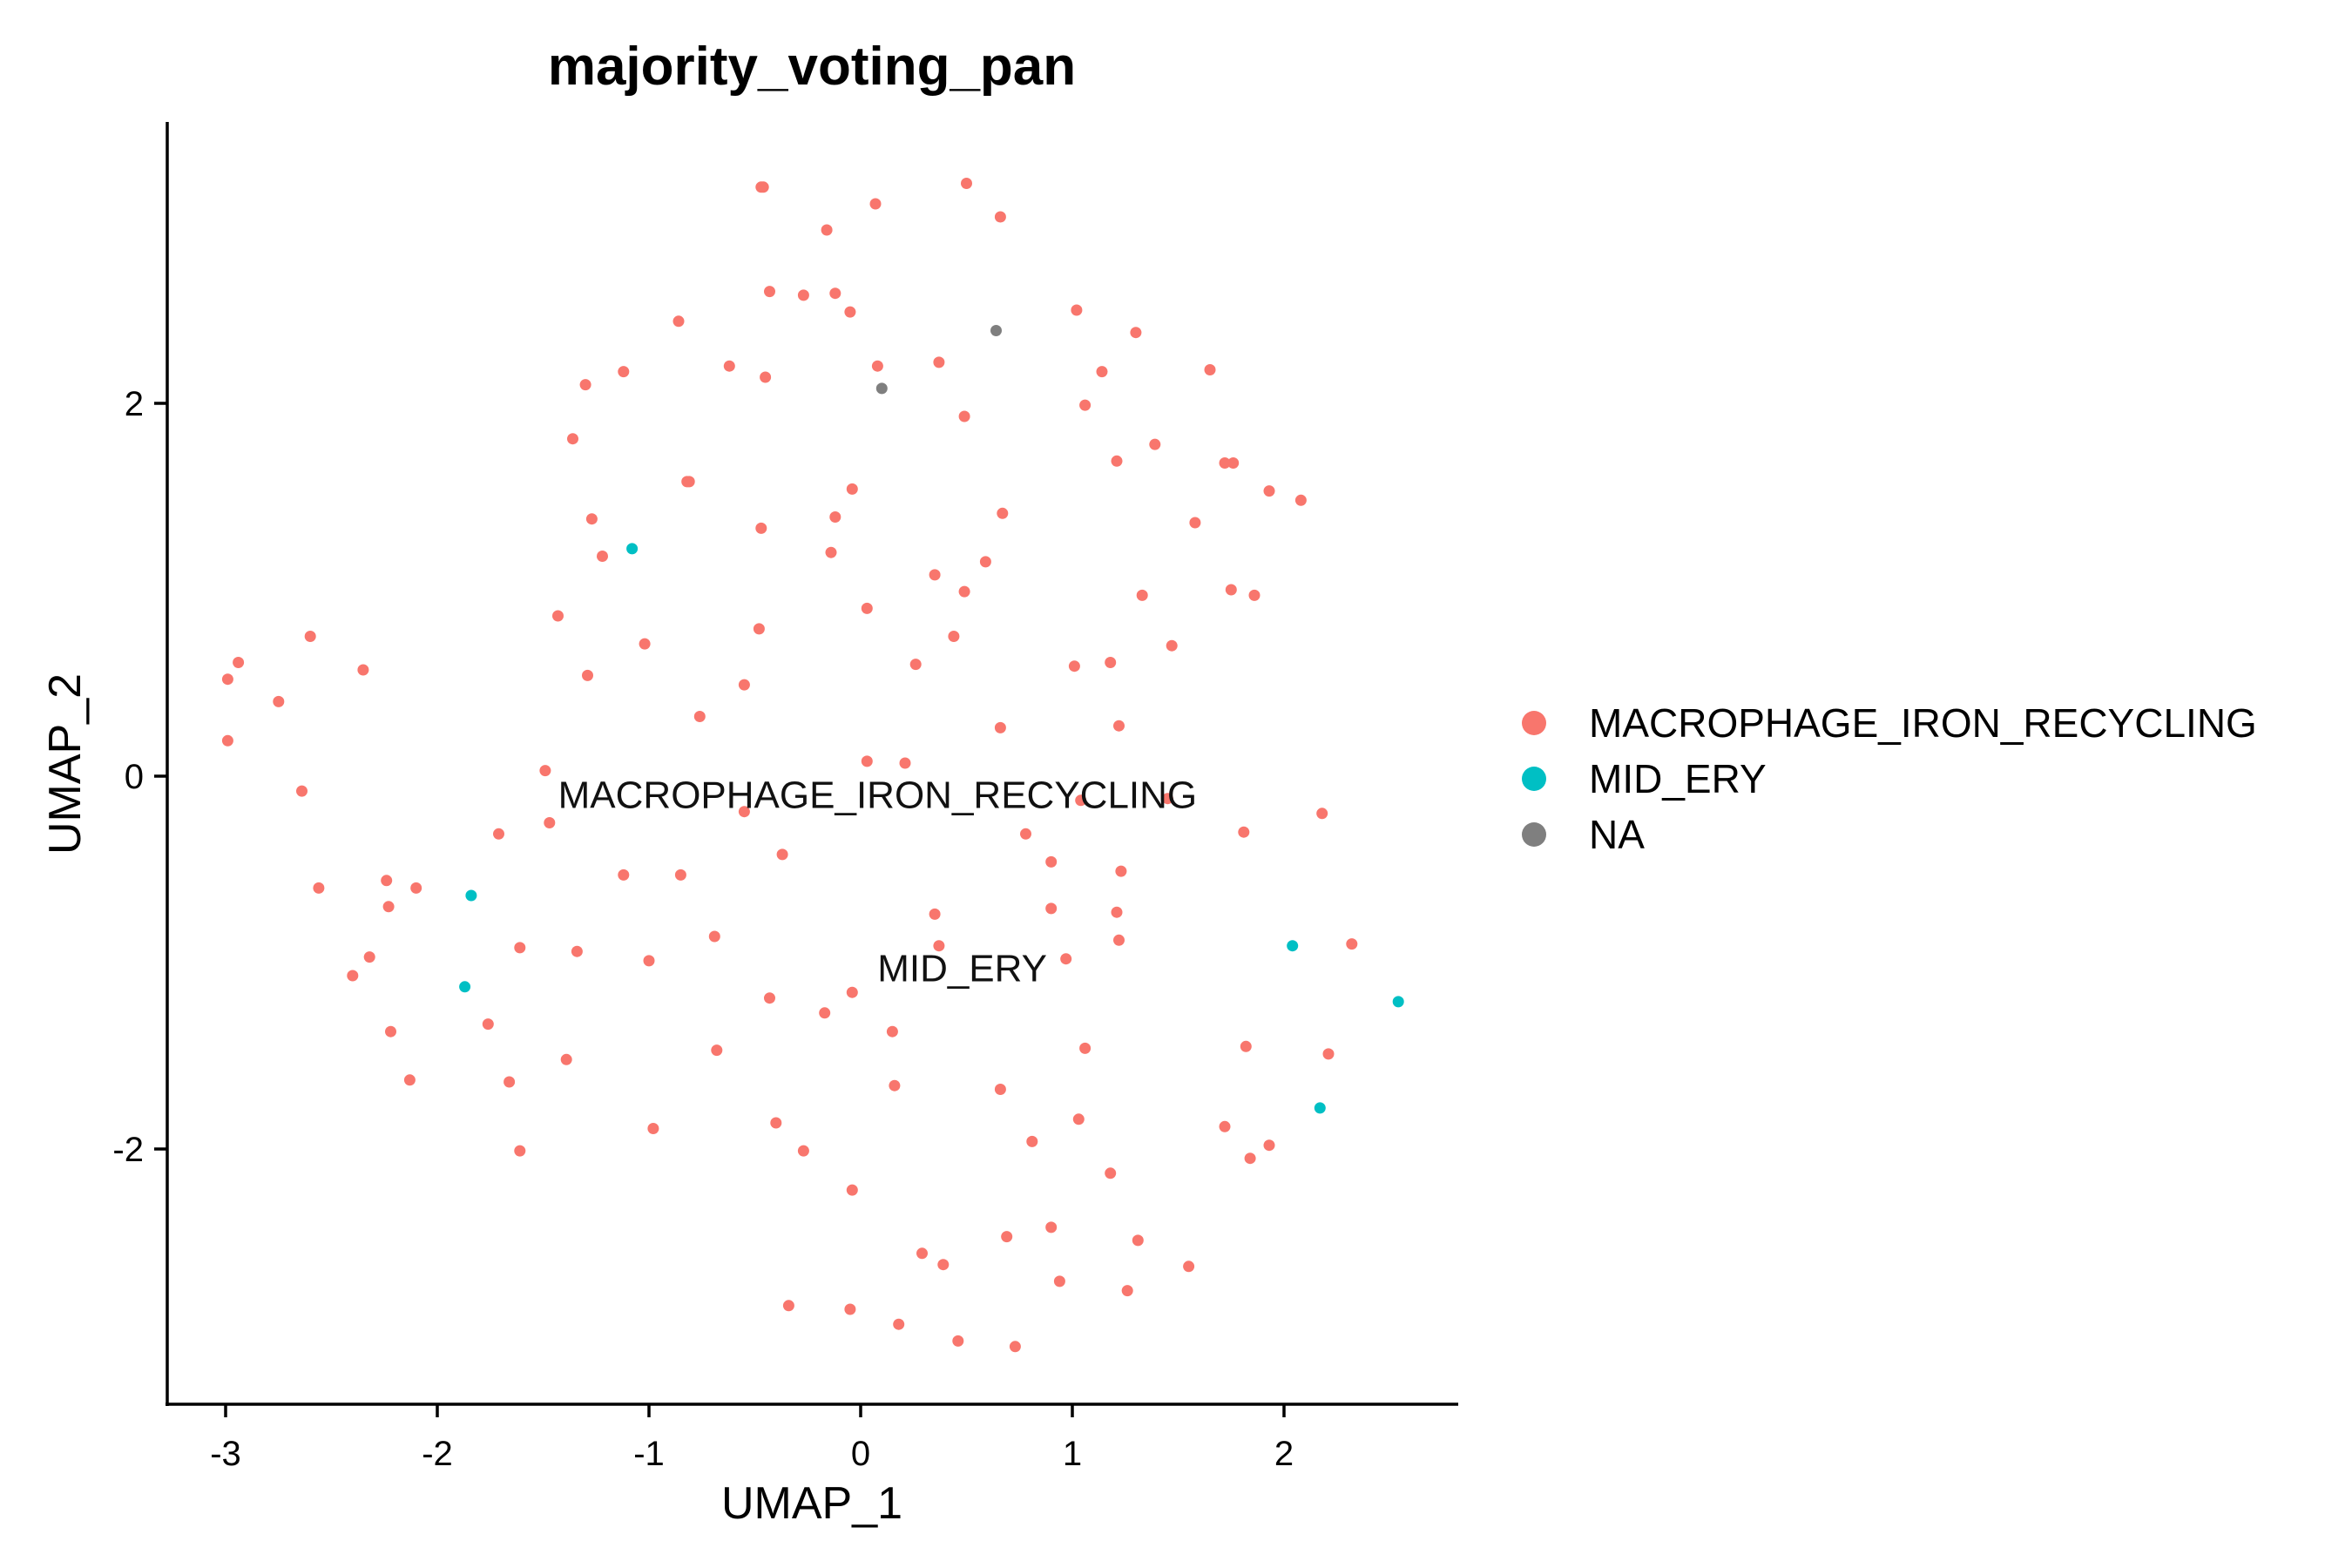 The height and width of the screenshot is (1568, 2352). I want to click on chart-title: majority_voting_pan, so click(812, 67).